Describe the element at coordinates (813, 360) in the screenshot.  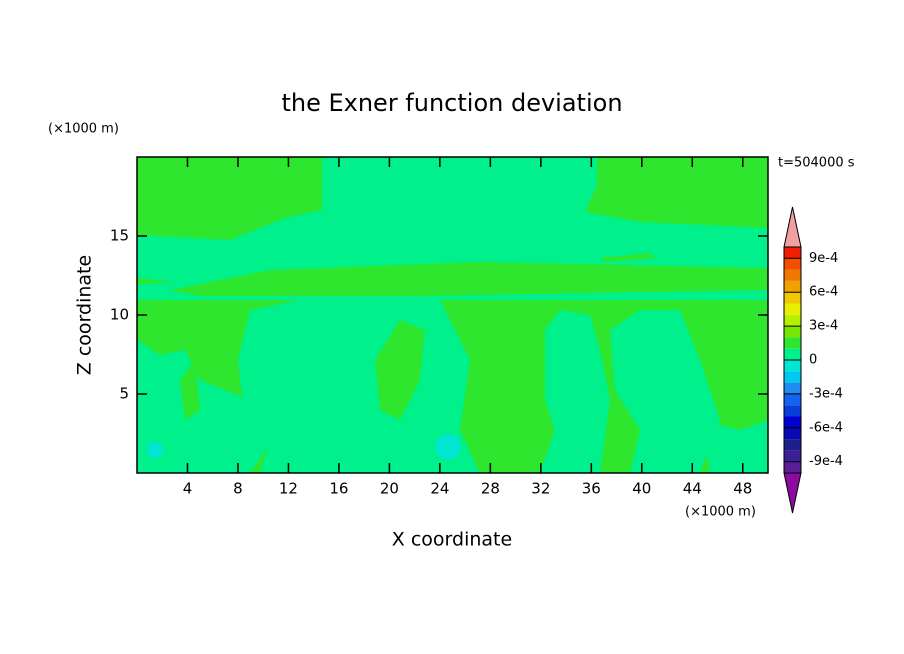
I see `colorbar-tick-label: 0` at that location.